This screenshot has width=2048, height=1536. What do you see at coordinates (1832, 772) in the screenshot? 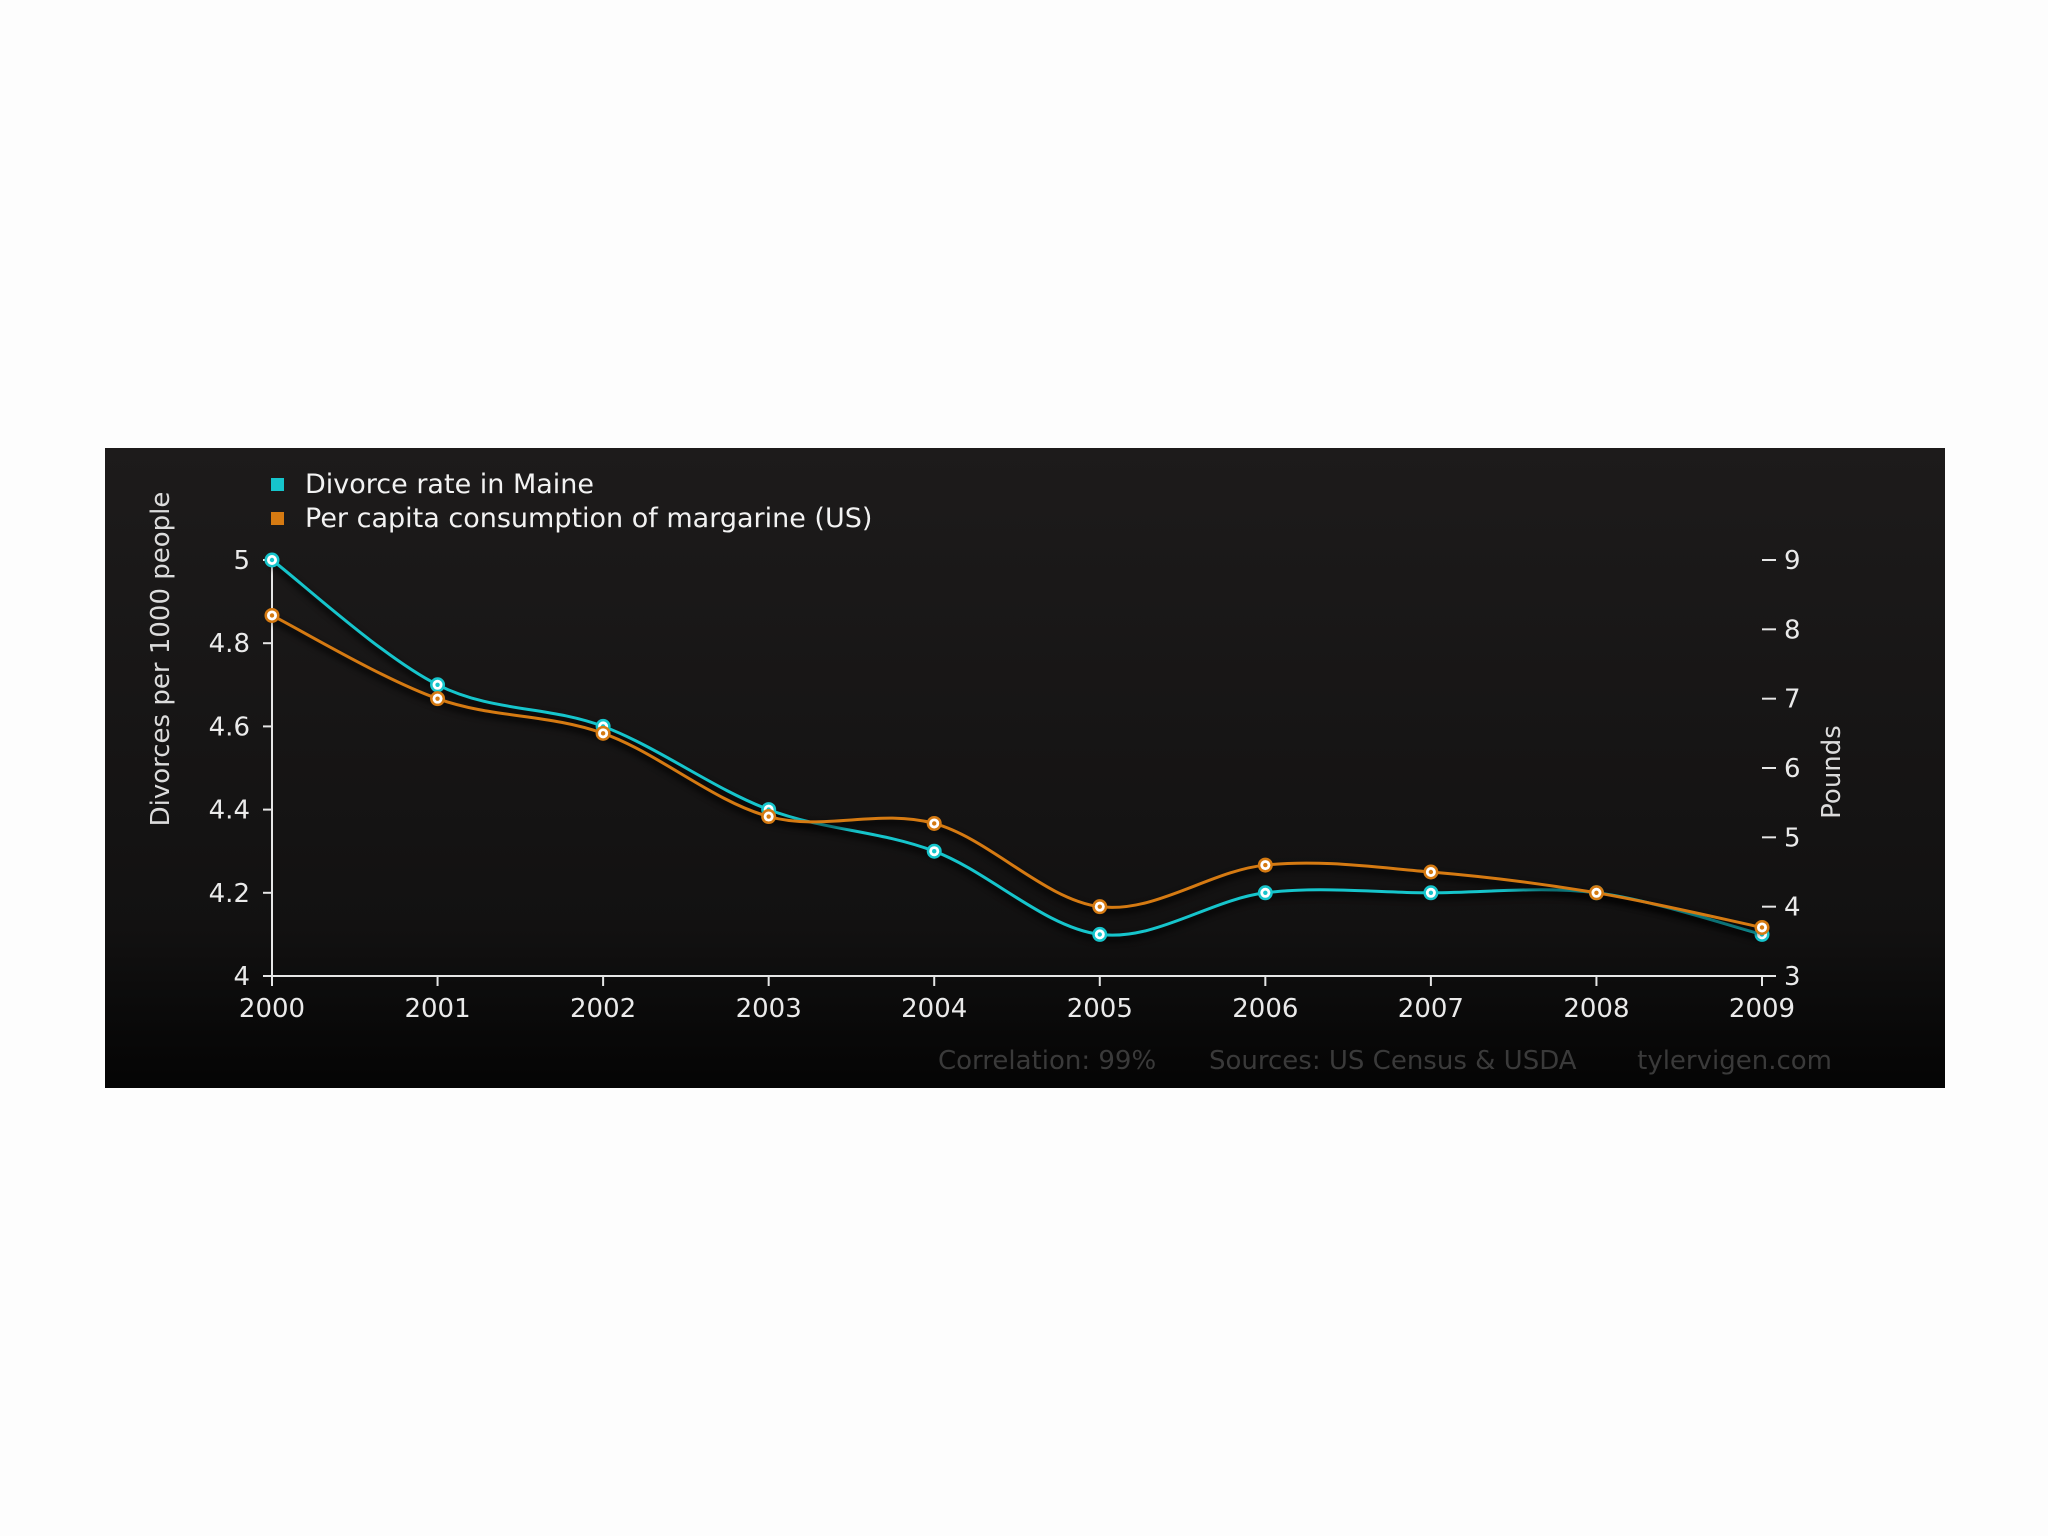
I see `y-axis-title-right: Pounds` at bounding box center [1832, 772].